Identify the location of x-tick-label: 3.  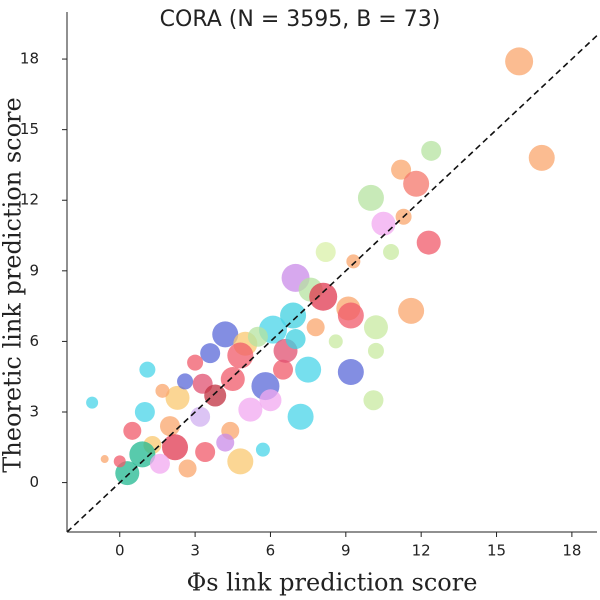
(195, 551).